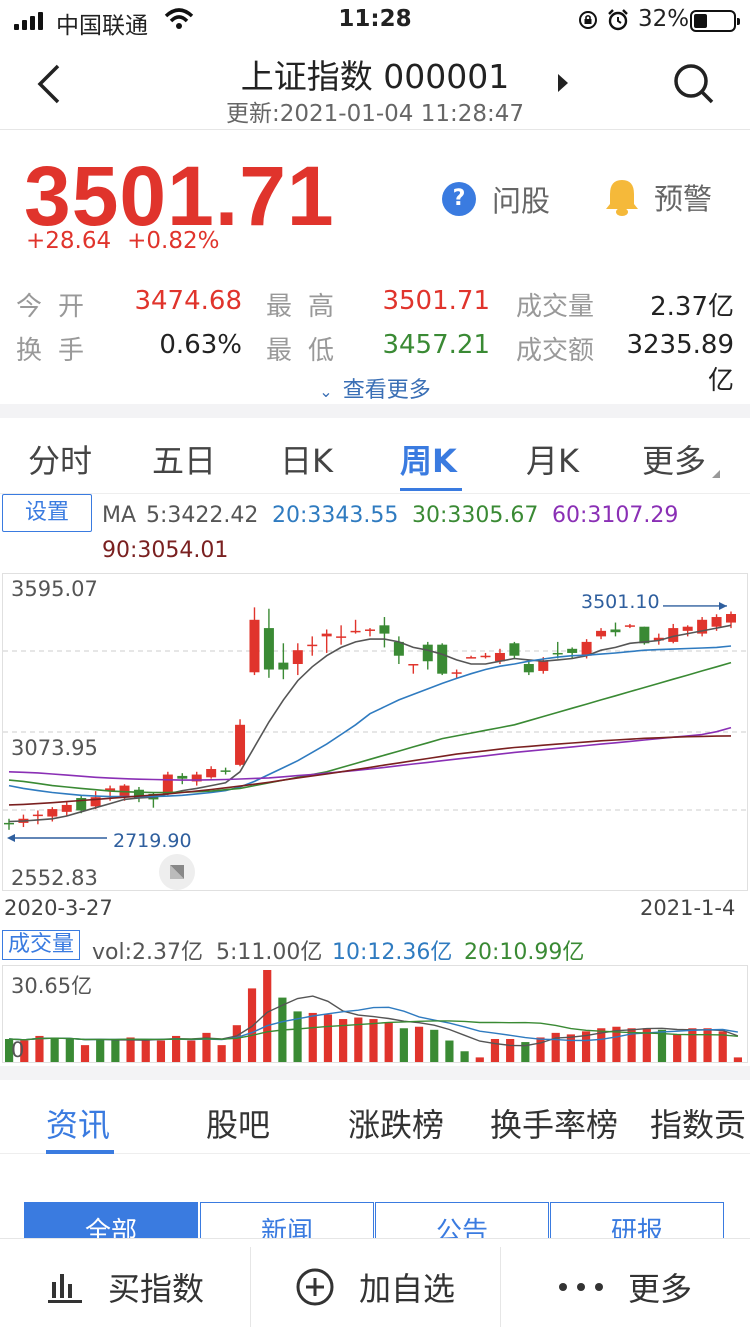 The width and height of the screenshot is (750, 1334). I want to click on status-bar: 中国联通 11:28 32%, so click(375, 21).